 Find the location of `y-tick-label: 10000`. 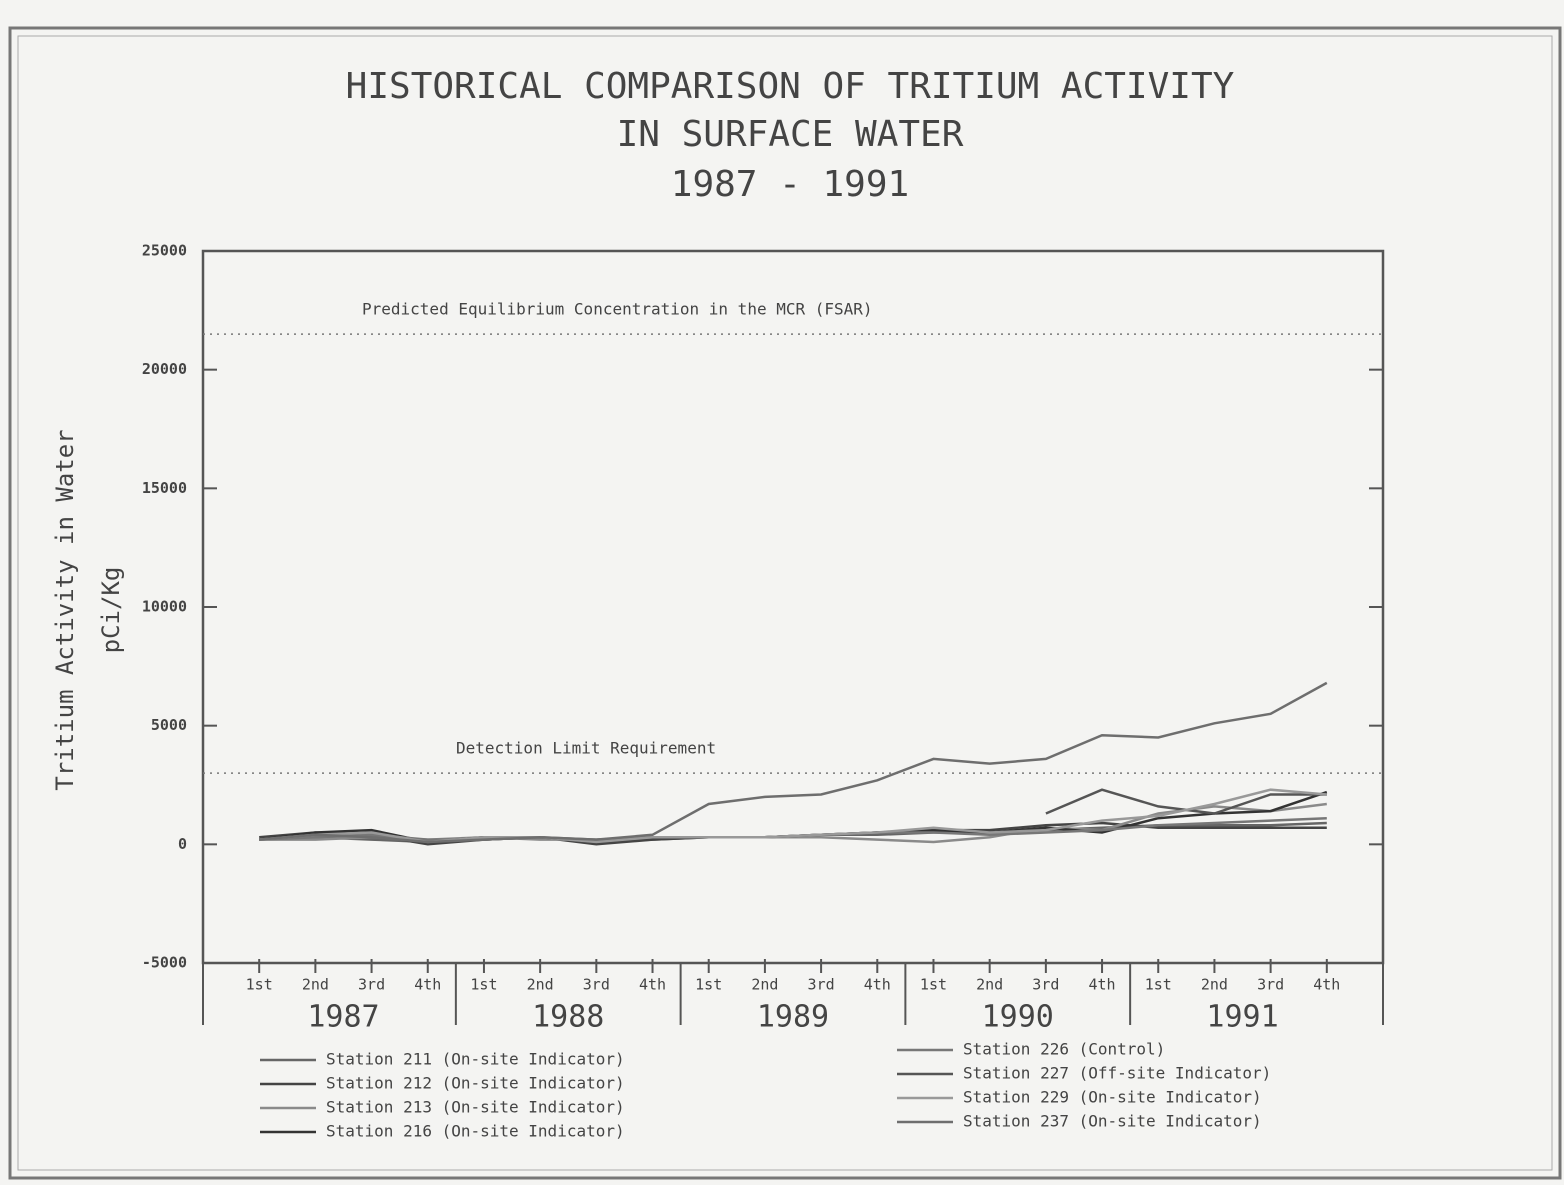

y-tick-label: 10000 is located at coordinates (164, 607).